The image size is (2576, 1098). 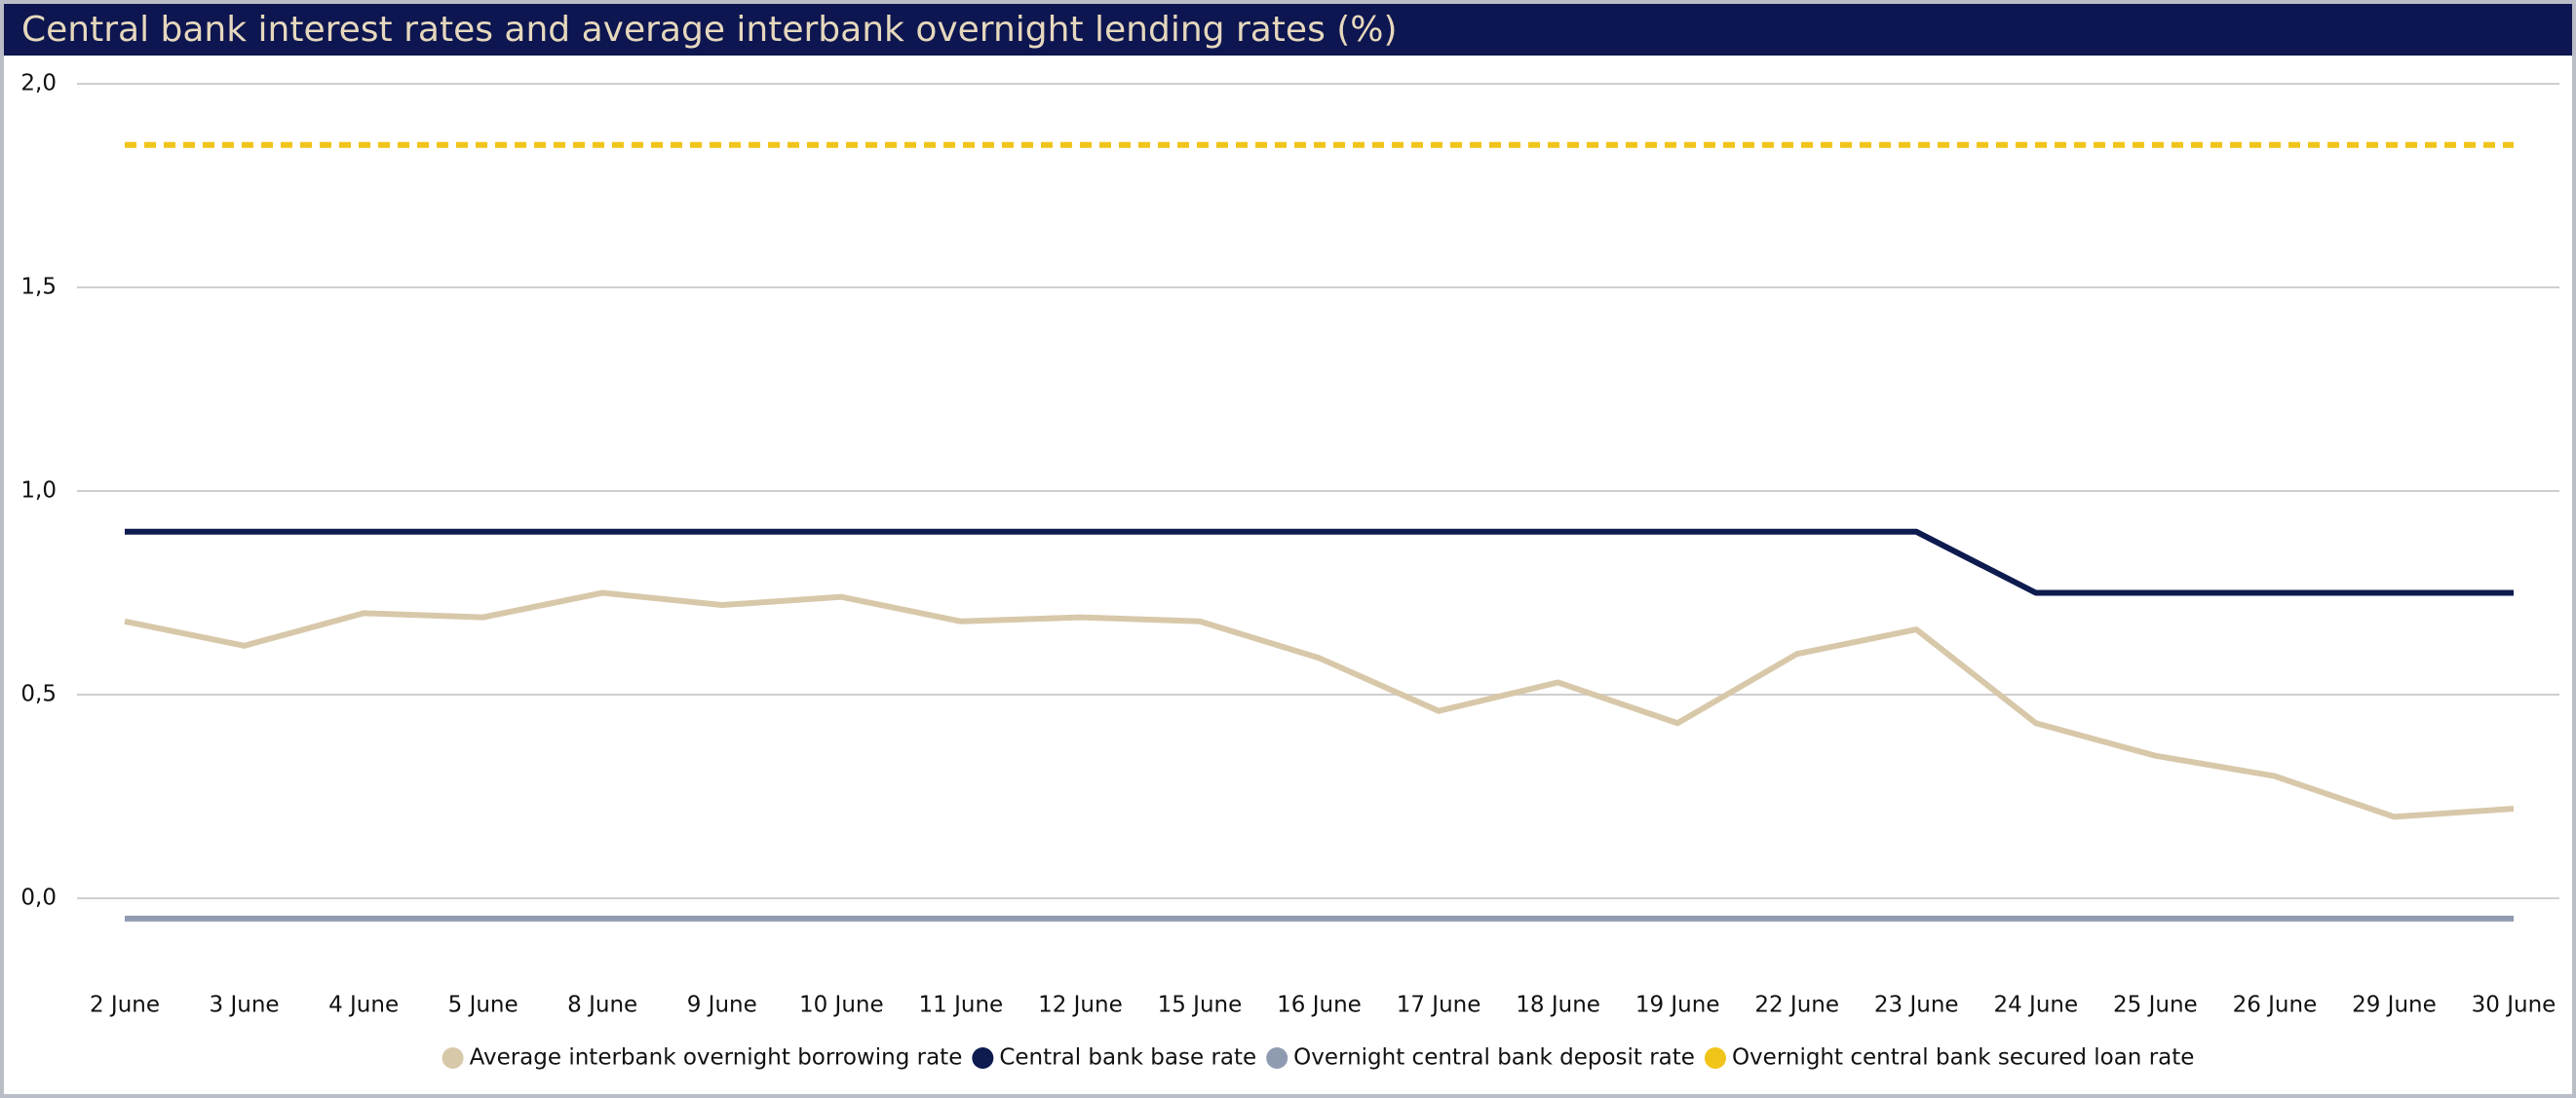 I want to click on title-bar, so click(x=1288, y=30).